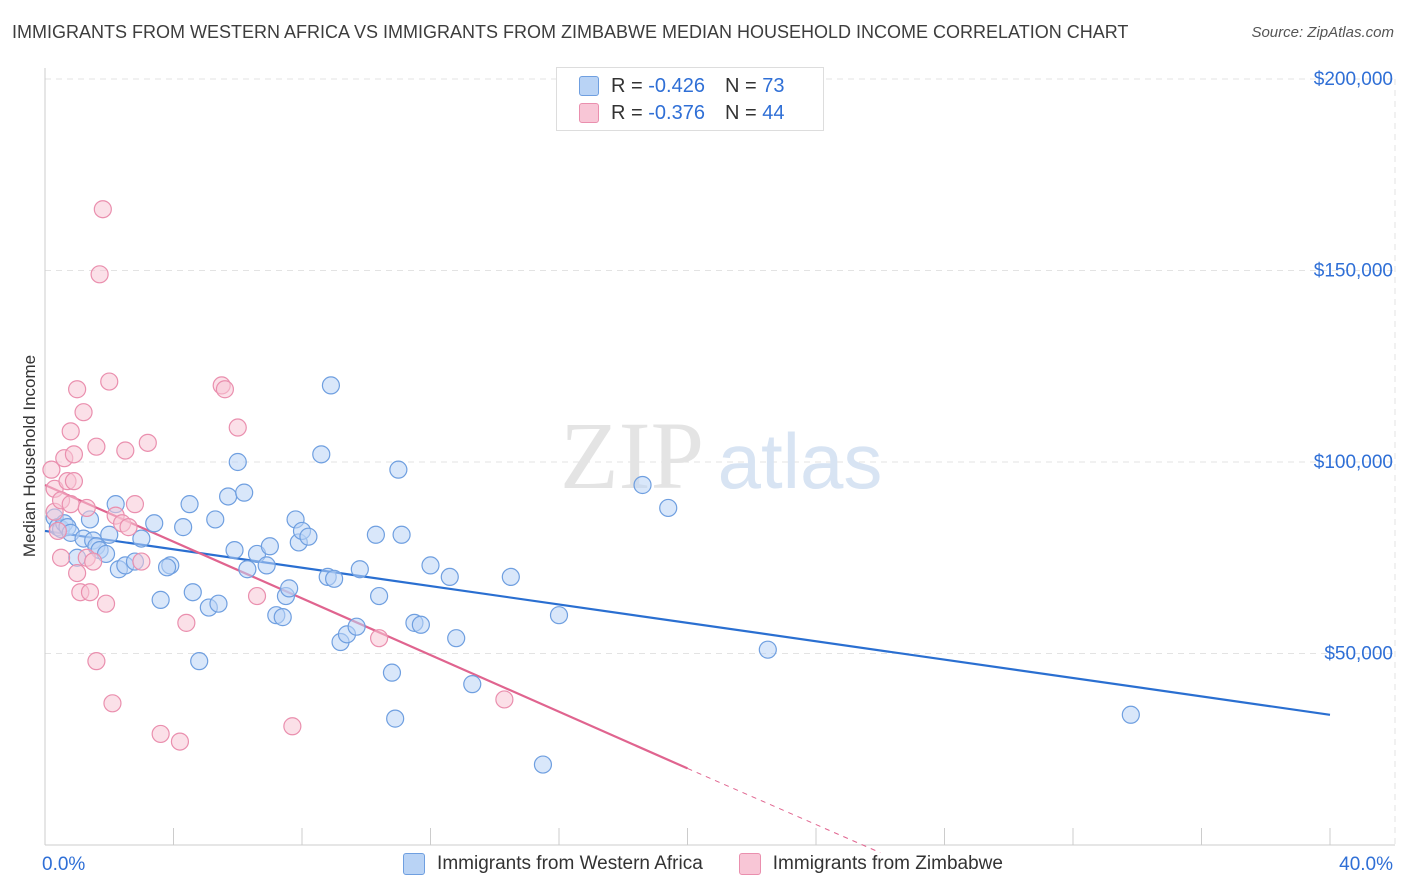  I want to click on x-tick-label: 0.0%, so click(63, 864).